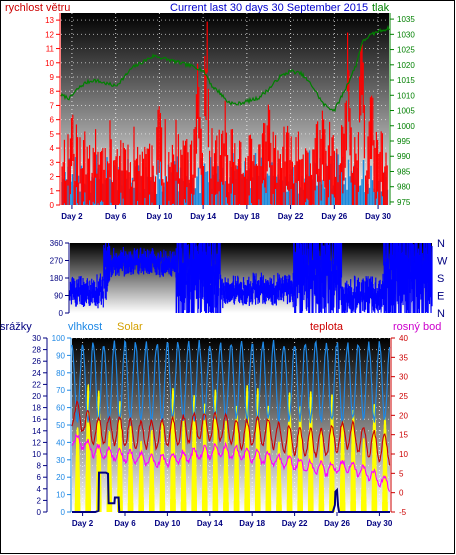 The width and height of the screenshot is (456, 555). I want to click on direction-degree-axis: 0 90 180 270 360, so click(60, 278).